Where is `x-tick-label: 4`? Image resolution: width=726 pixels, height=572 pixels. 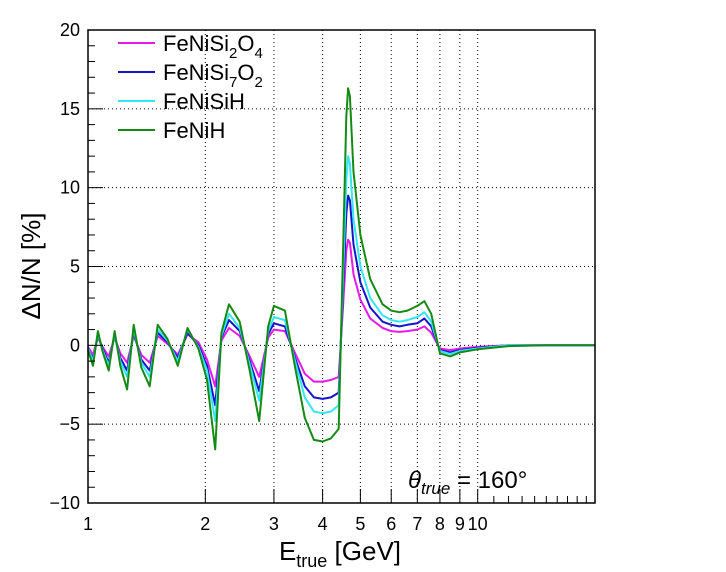
x-tick-label: 4 is located at coordinates (323, 524).